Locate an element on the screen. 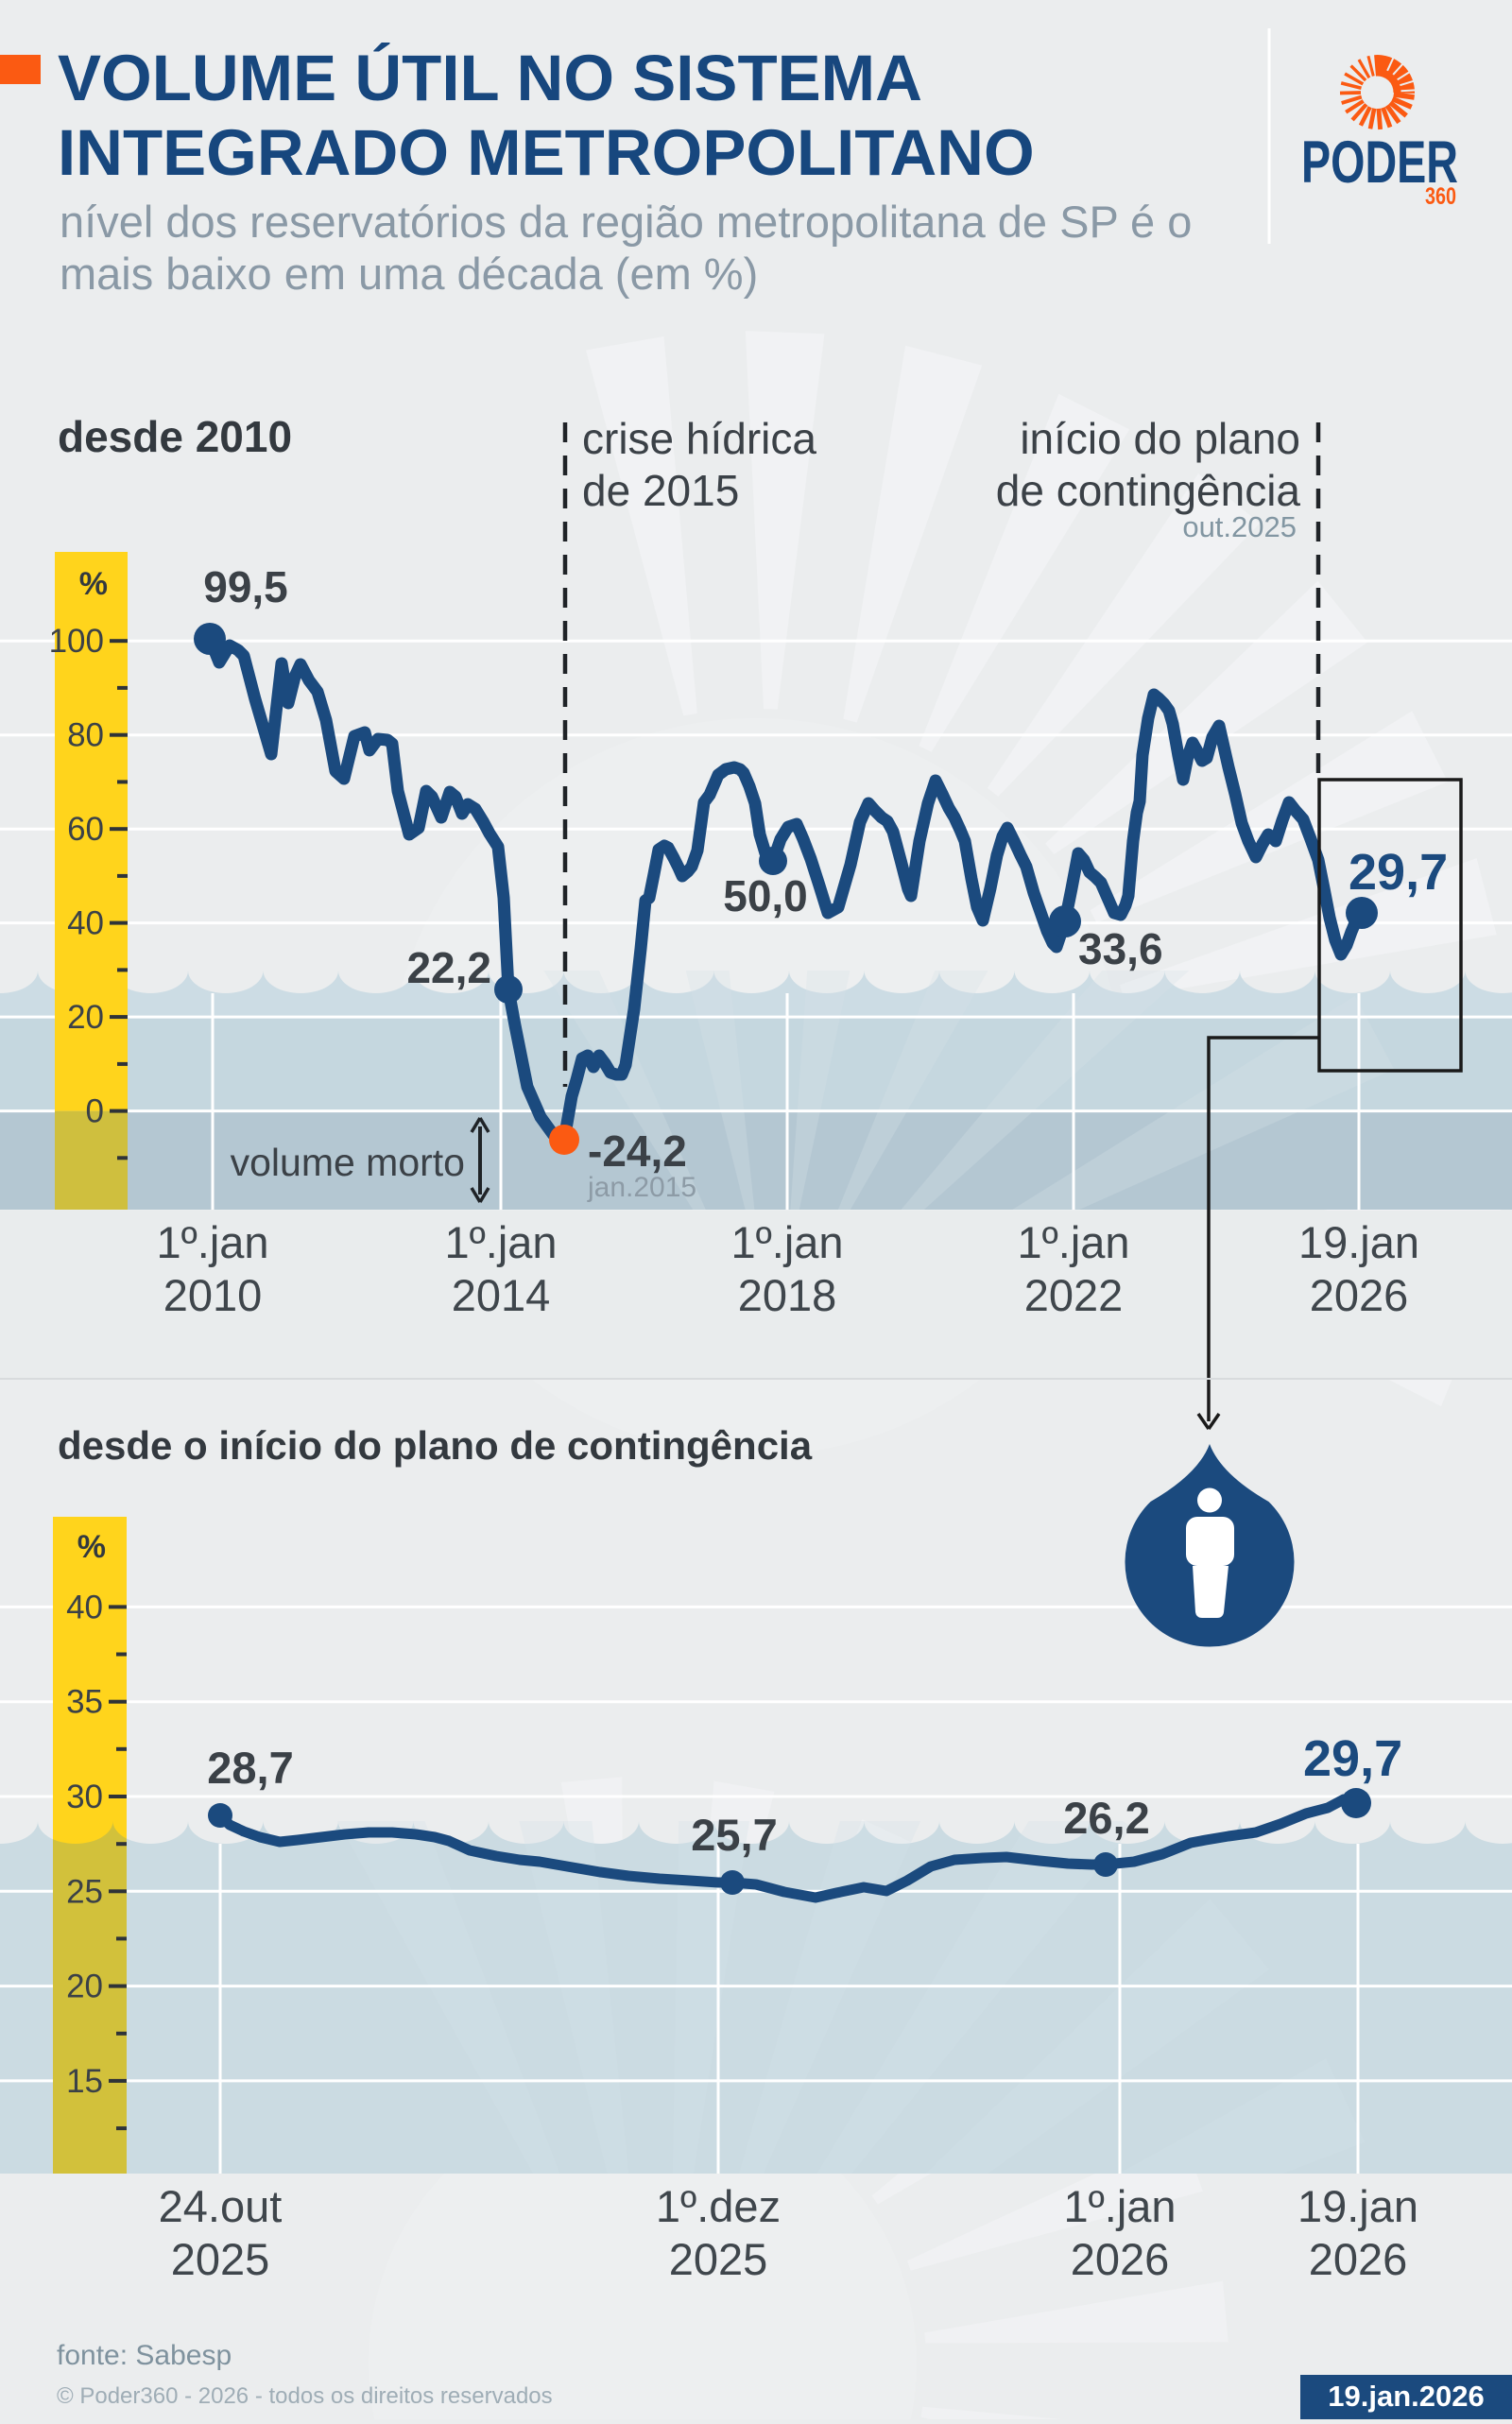 The height and width of the screenshot is (2424, 1512). svg-text: 2014 is located at coordinates (501, 1295).